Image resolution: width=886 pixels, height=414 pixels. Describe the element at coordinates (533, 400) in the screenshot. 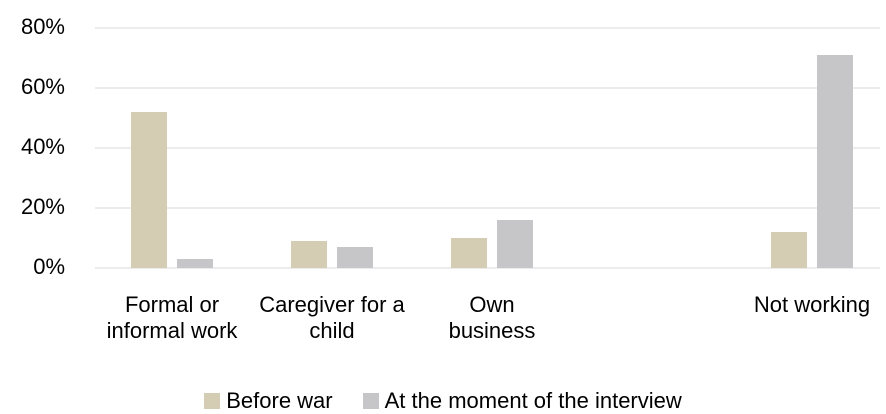

I see `legend-label: At the moment of the interview` at that location.